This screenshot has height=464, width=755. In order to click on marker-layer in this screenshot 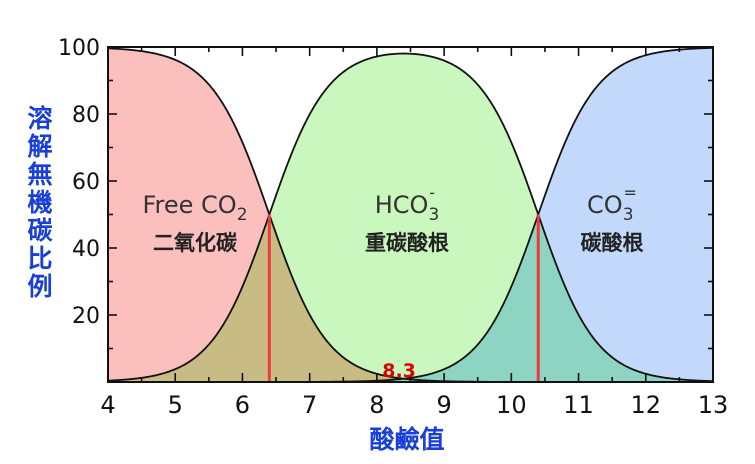, I will do `click(403, 298)`.